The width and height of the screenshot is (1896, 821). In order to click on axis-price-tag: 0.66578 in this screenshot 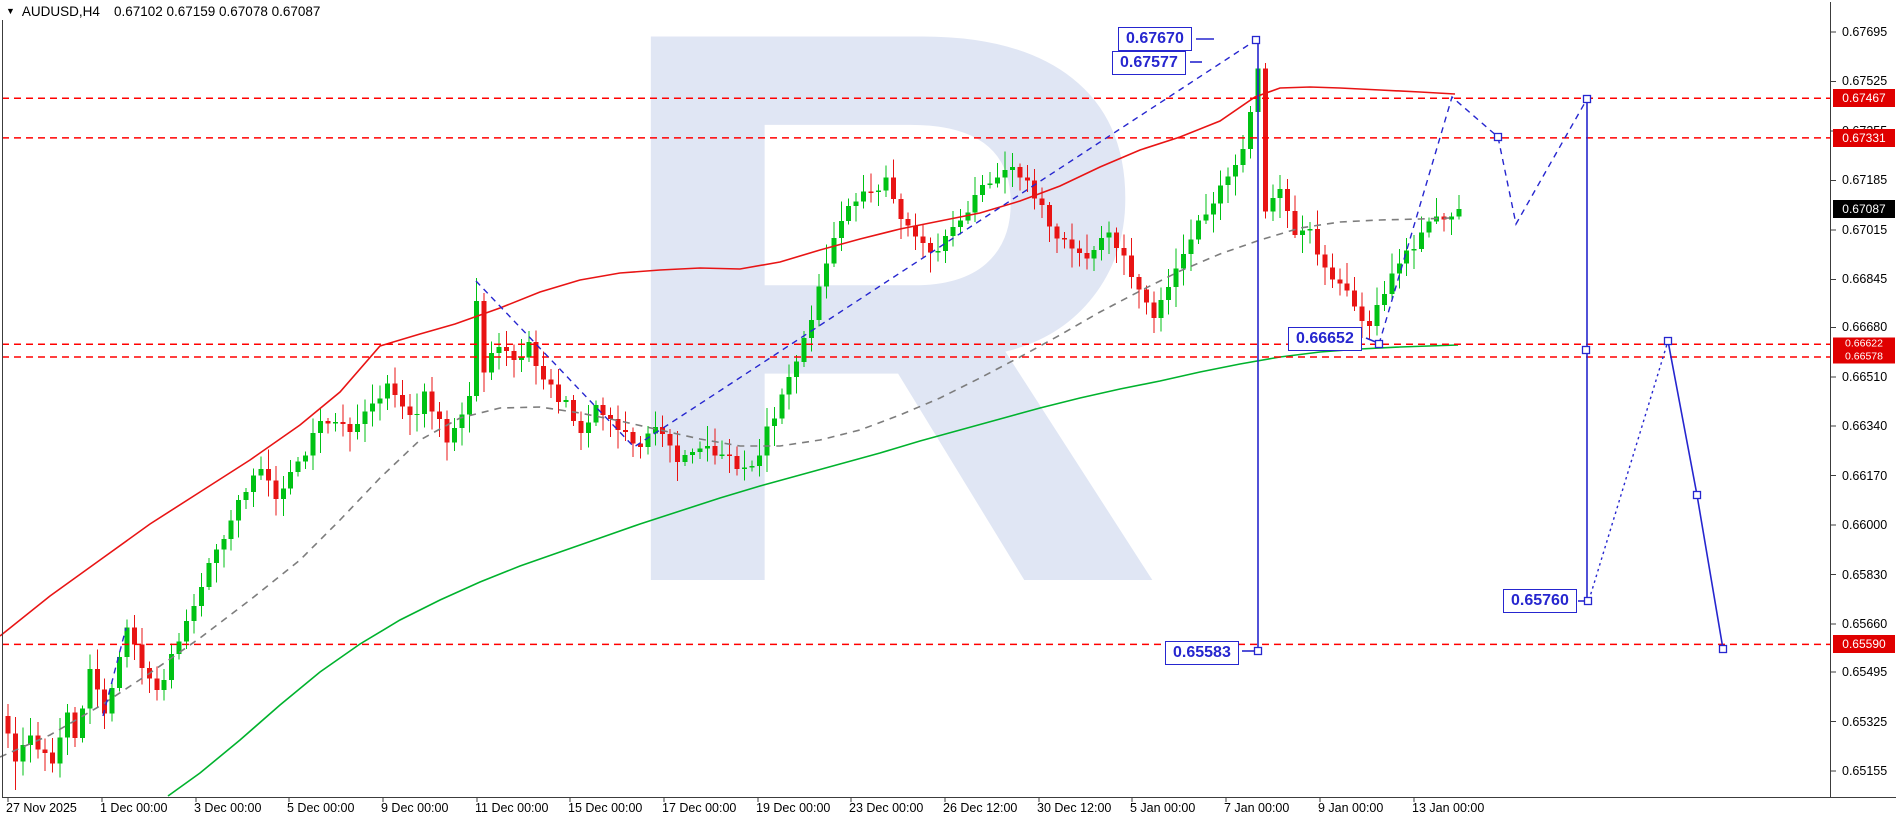, I will do `click(1864, 357)`.